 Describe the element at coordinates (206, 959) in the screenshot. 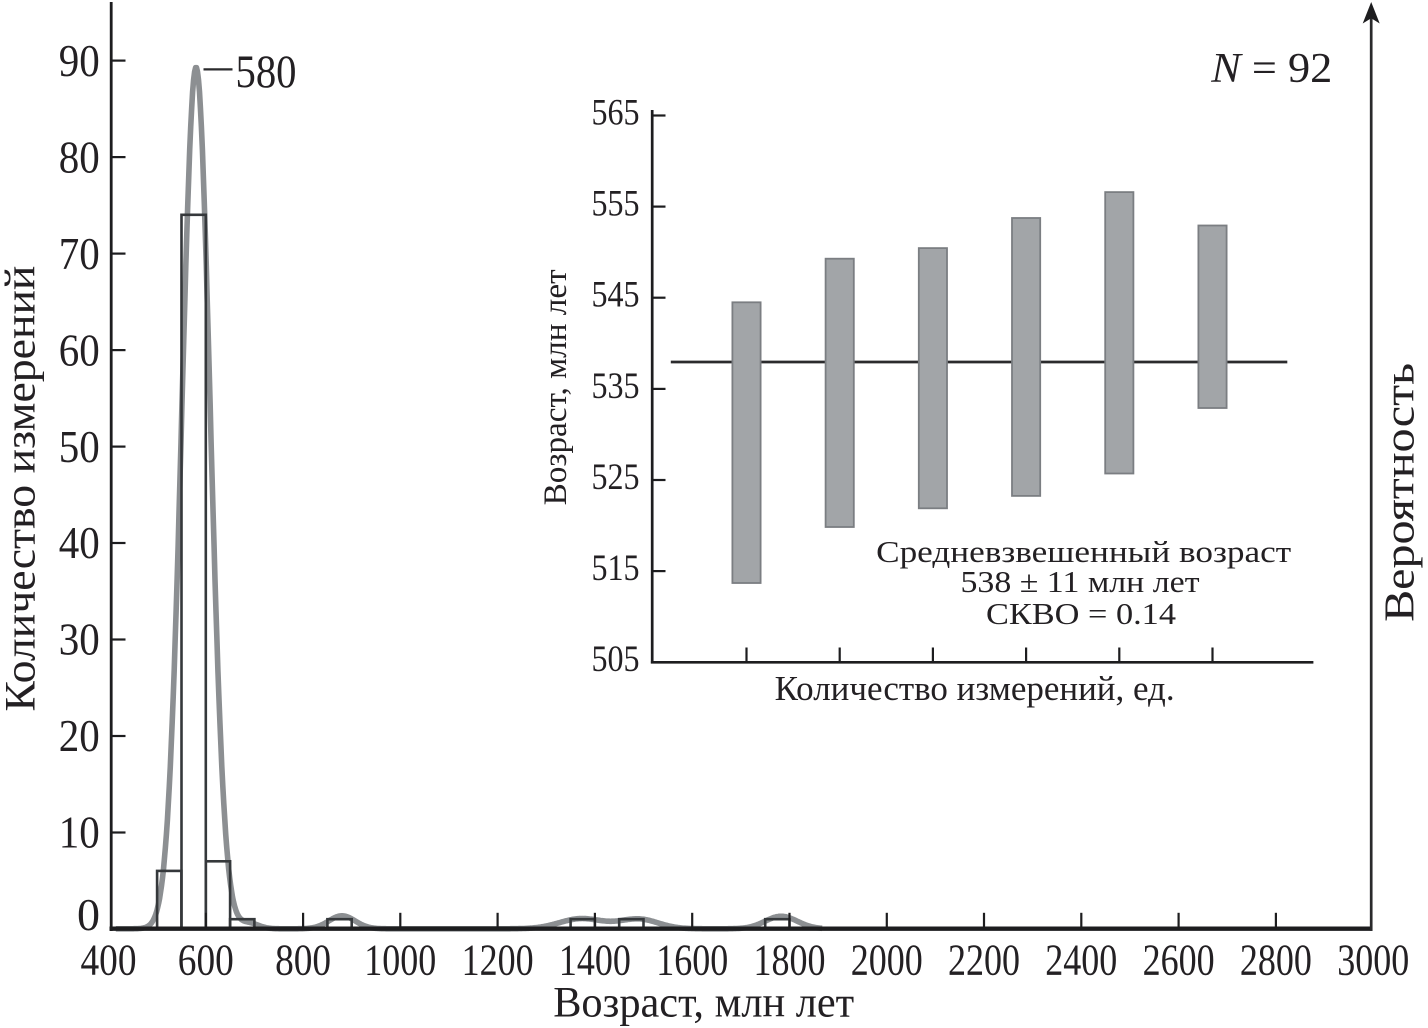

I see `svg-text: 600` at that location.